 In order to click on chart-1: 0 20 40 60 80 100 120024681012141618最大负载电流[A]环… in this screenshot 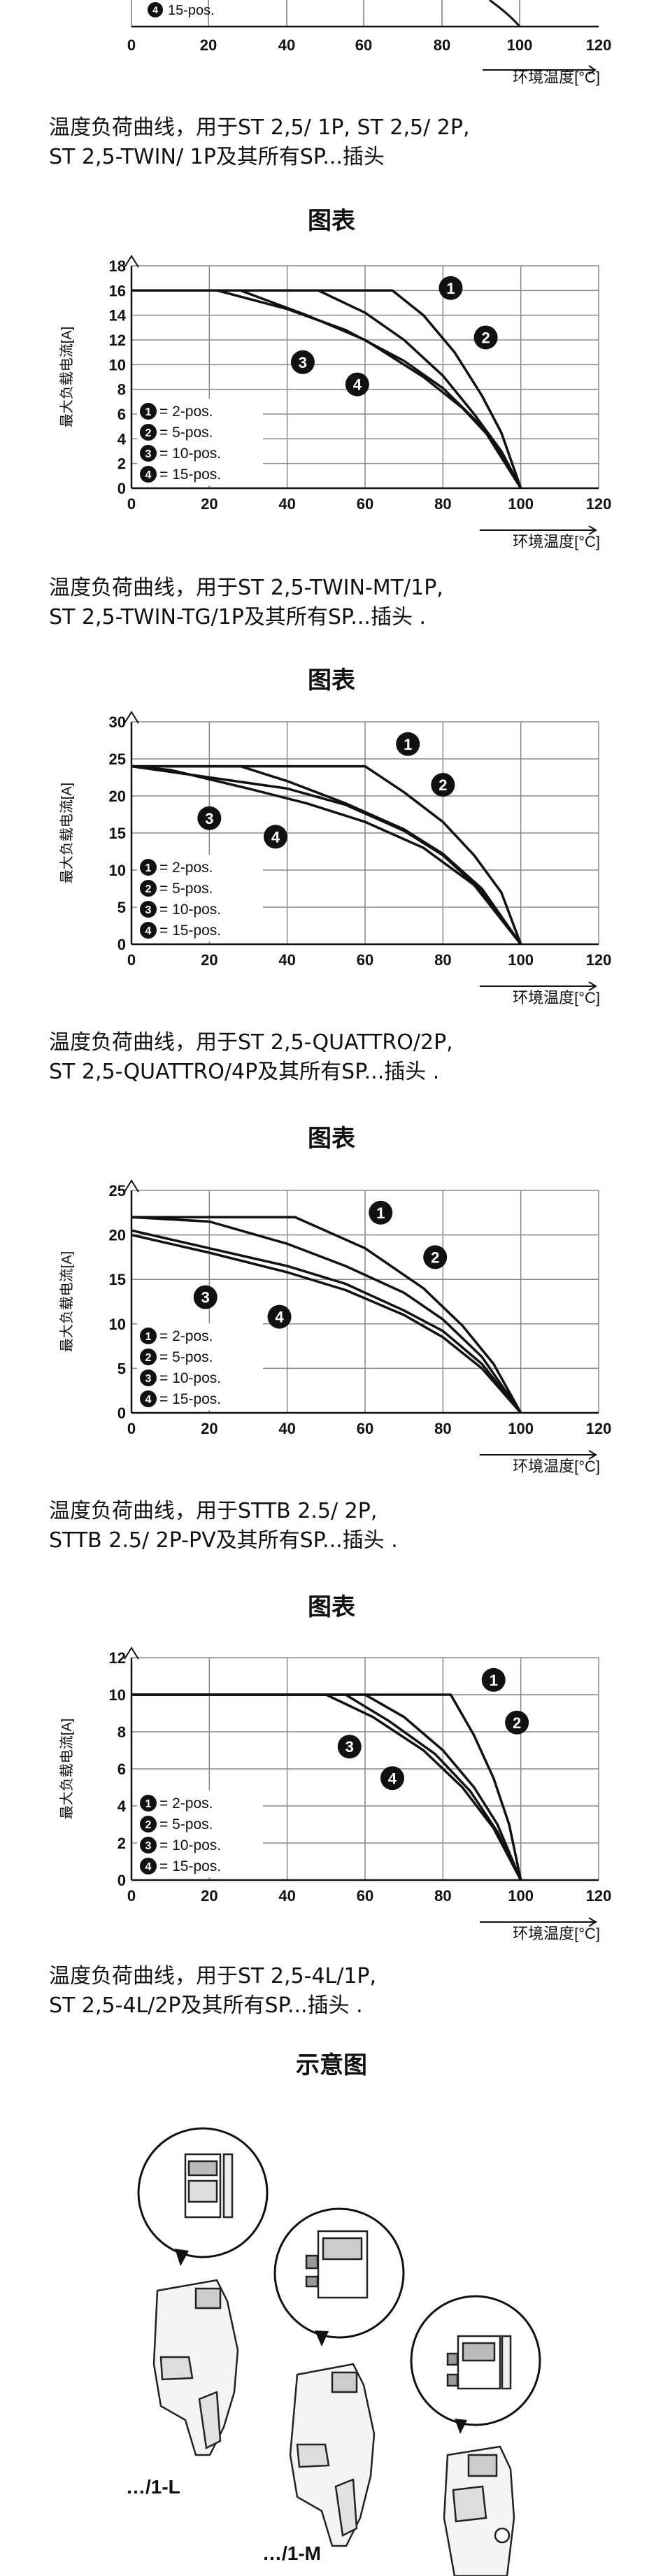, I will do `click(335, 402)`.